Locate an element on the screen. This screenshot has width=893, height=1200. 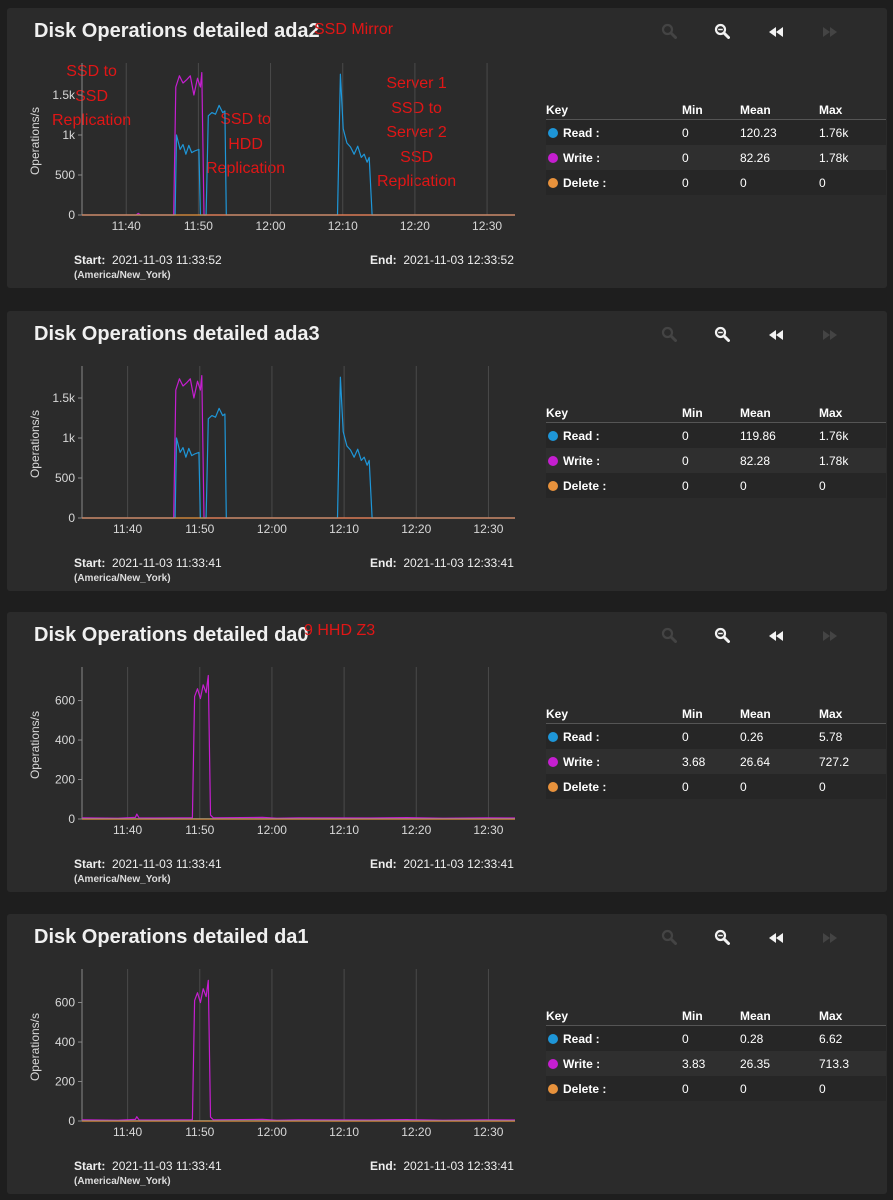
y-tick-label: 1.5k is located at coordinates (64, 95).